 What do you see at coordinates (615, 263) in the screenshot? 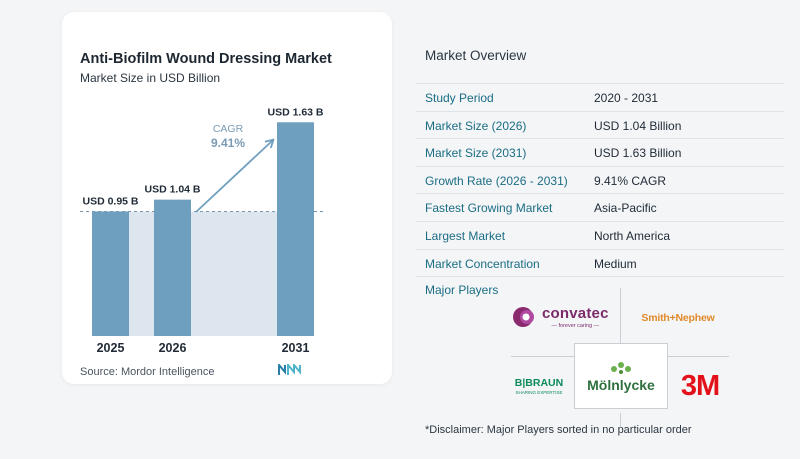
I see `row-value: Medium` at bounding box center [615, 263].